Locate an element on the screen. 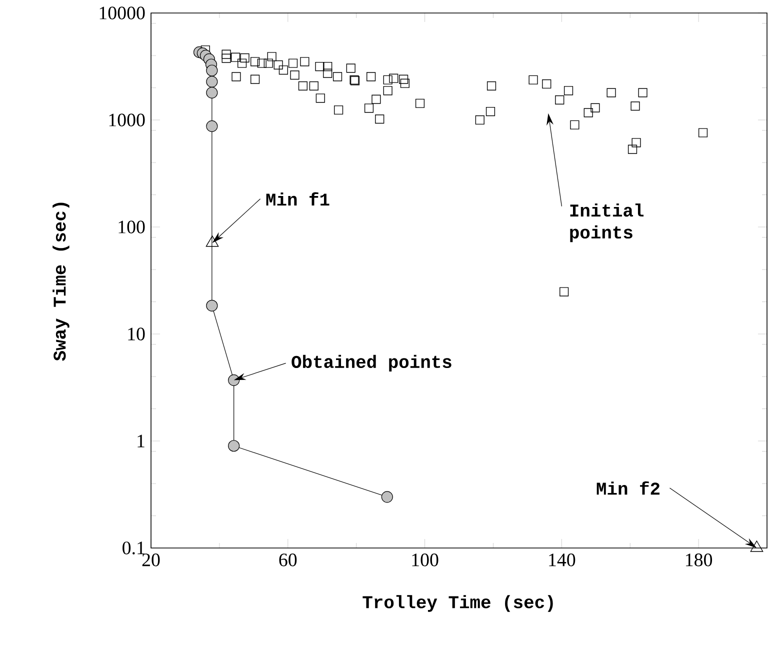 Image resolution: width=772 pixels, height=651 pixels. x-tick-label: 180 is located at coordinates (699, 560).